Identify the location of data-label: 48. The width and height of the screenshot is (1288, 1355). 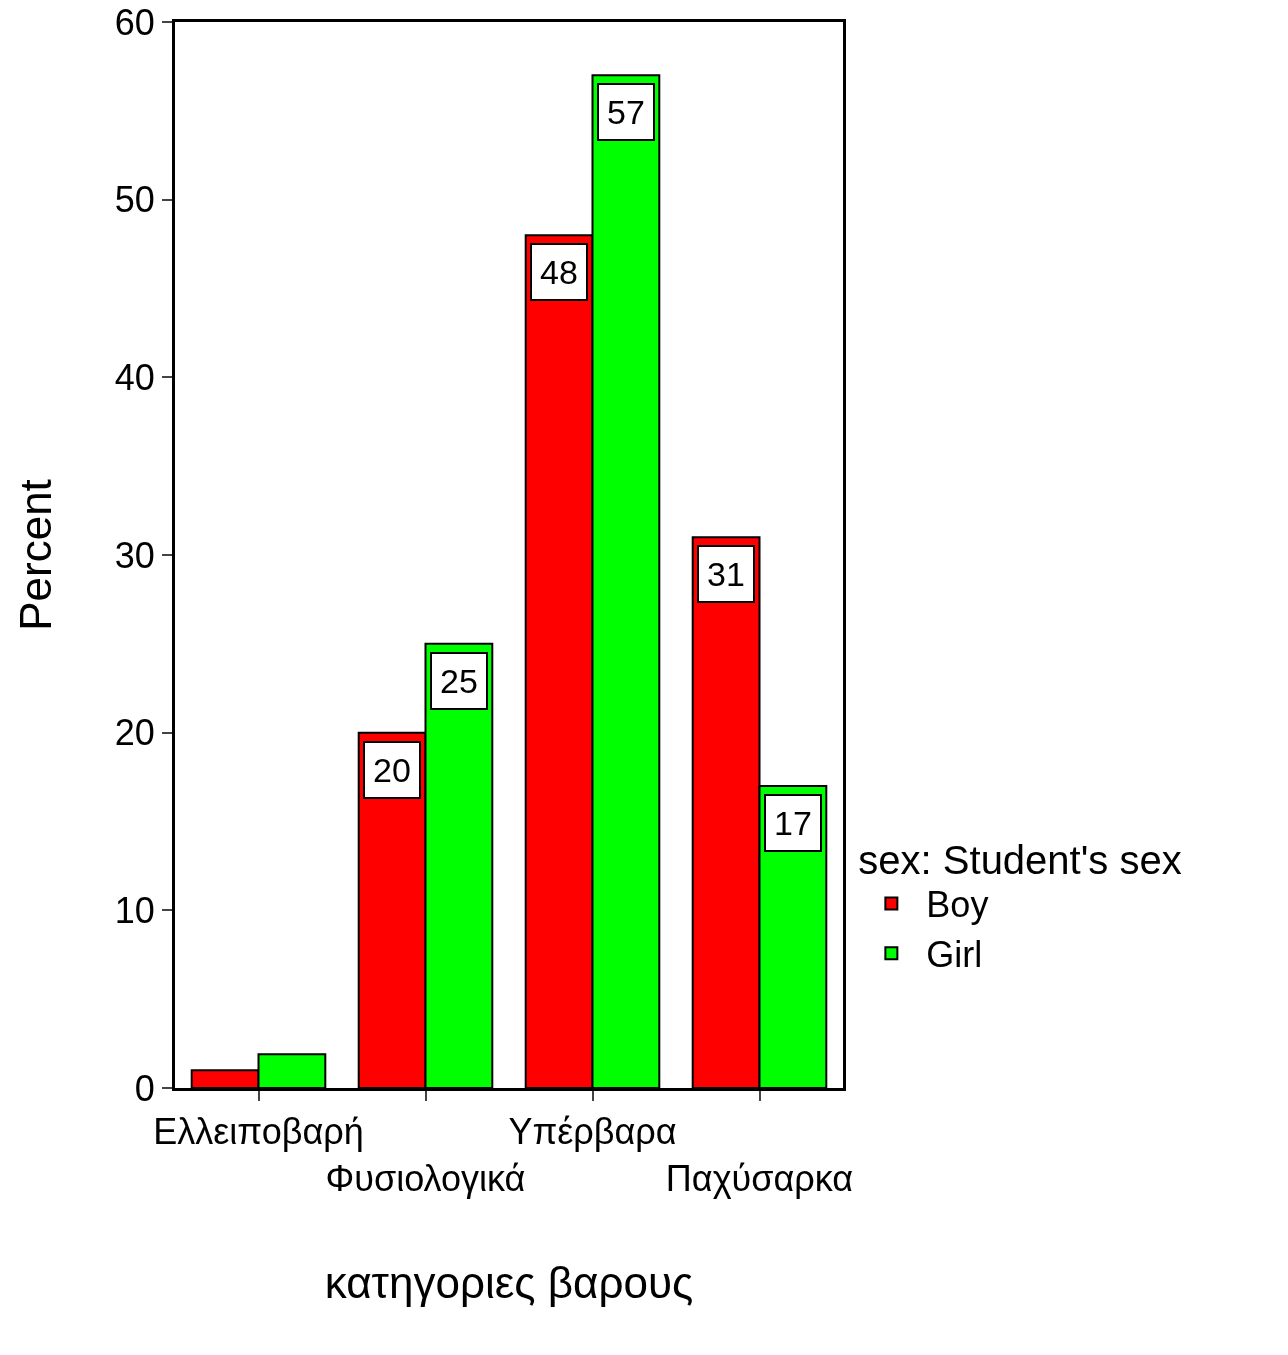
(559, 272).